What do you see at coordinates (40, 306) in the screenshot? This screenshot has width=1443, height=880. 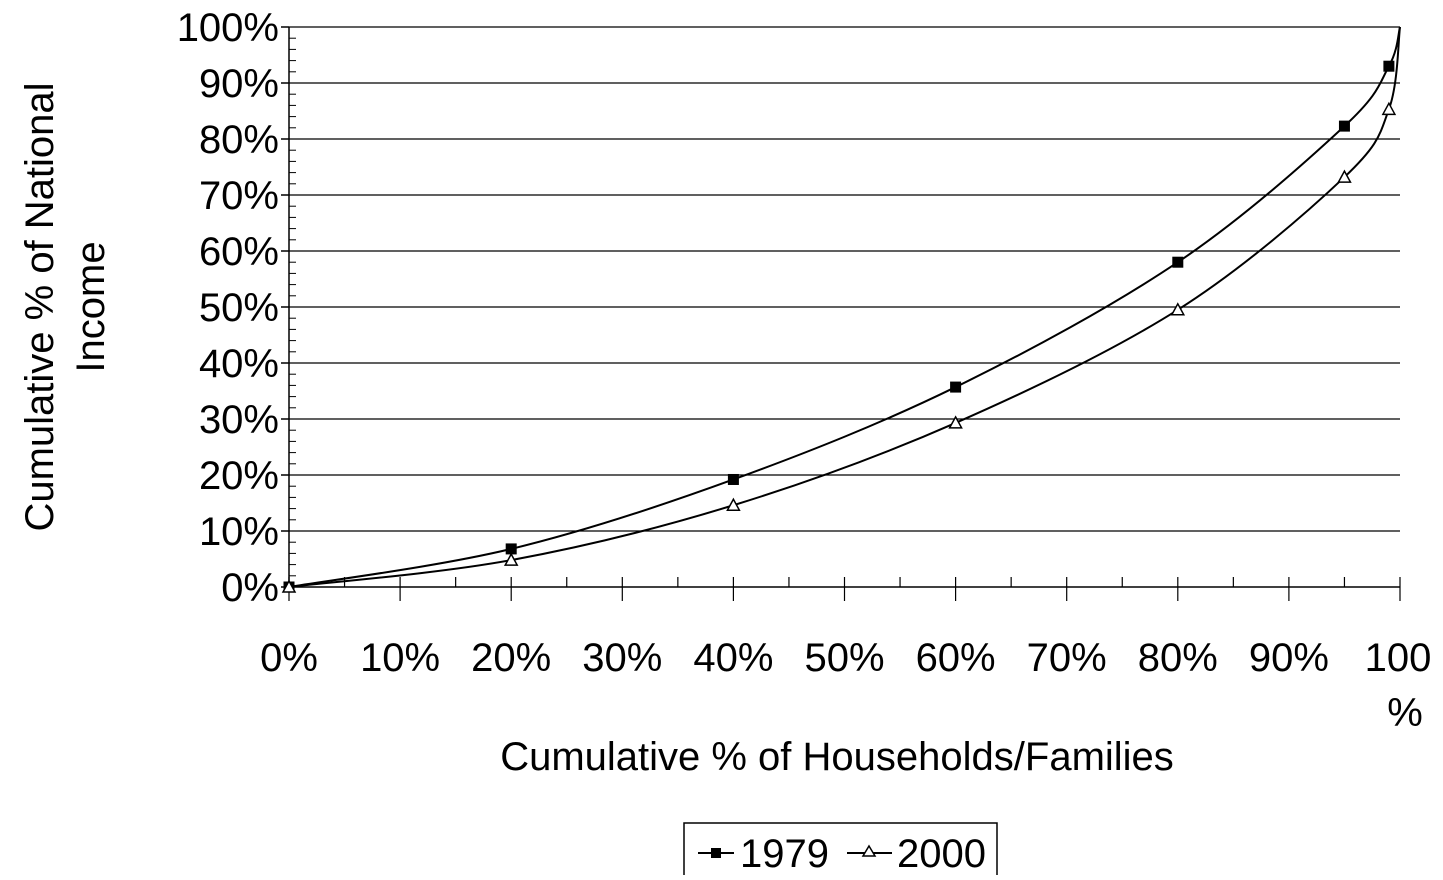 I see `y-axis-title-line1: Cumulative % of National` at bounding box center [40, 306].